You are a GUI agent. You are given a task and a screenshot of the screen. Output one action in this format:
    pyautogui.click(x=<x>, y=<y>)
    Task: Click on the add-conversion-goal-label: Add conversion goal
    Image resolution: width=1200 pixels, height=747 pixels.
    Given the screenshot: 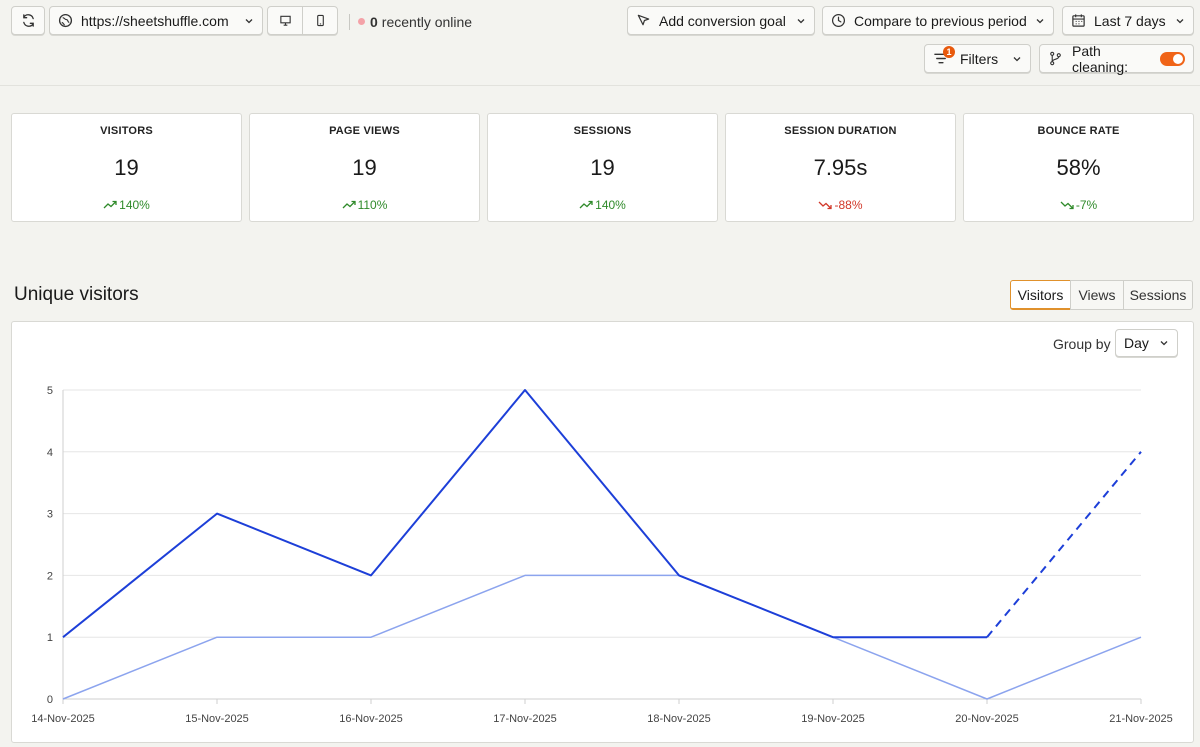 What is the action you would take?
    pyautogui.click(x=722, y=20)
    